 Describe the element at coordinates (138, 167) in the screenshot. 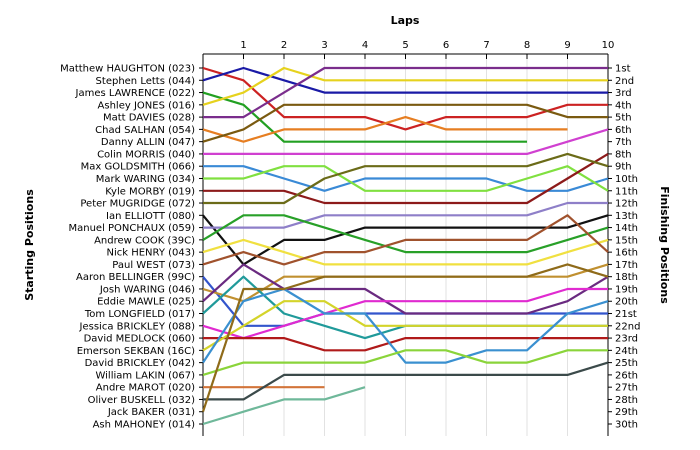

I see `starting-position-label: Max GOLDSMITH (066)` at that location.